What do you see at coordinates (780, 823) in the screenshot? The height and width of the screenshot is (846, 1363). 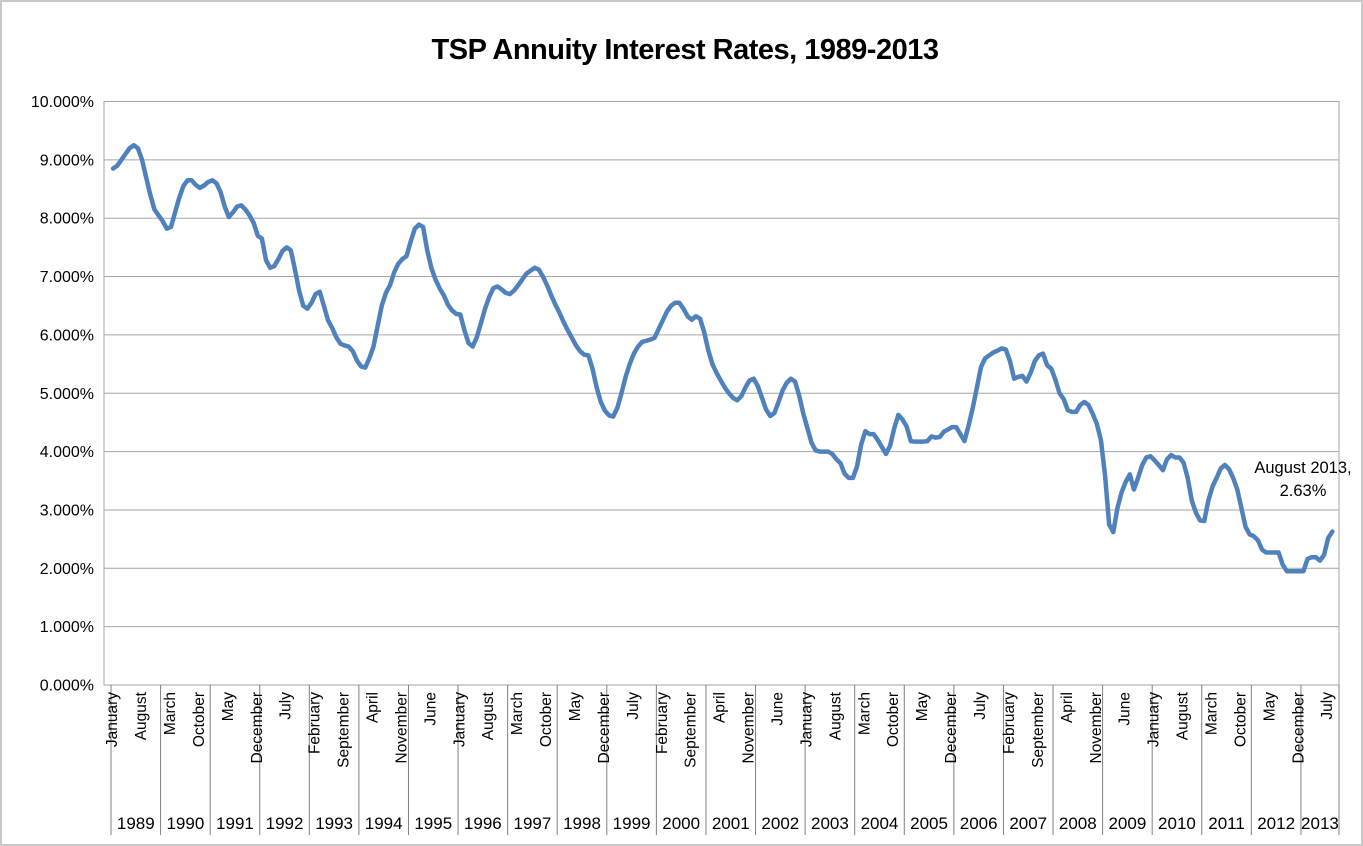 I see `x-axis-year-label: 2002` at bounding box center [780, 823].